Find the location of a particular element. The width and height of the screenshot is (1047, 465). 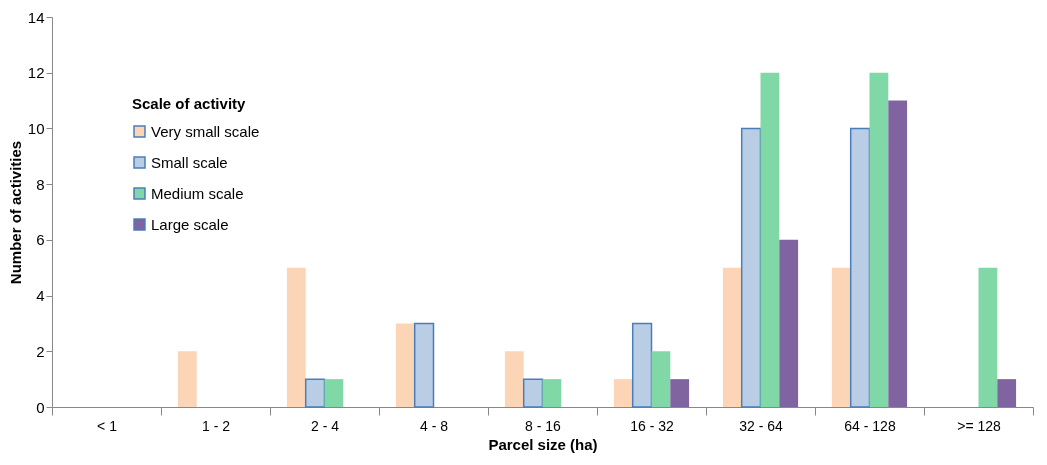

legend-label: Small scale is located at coordinates (189, 162).